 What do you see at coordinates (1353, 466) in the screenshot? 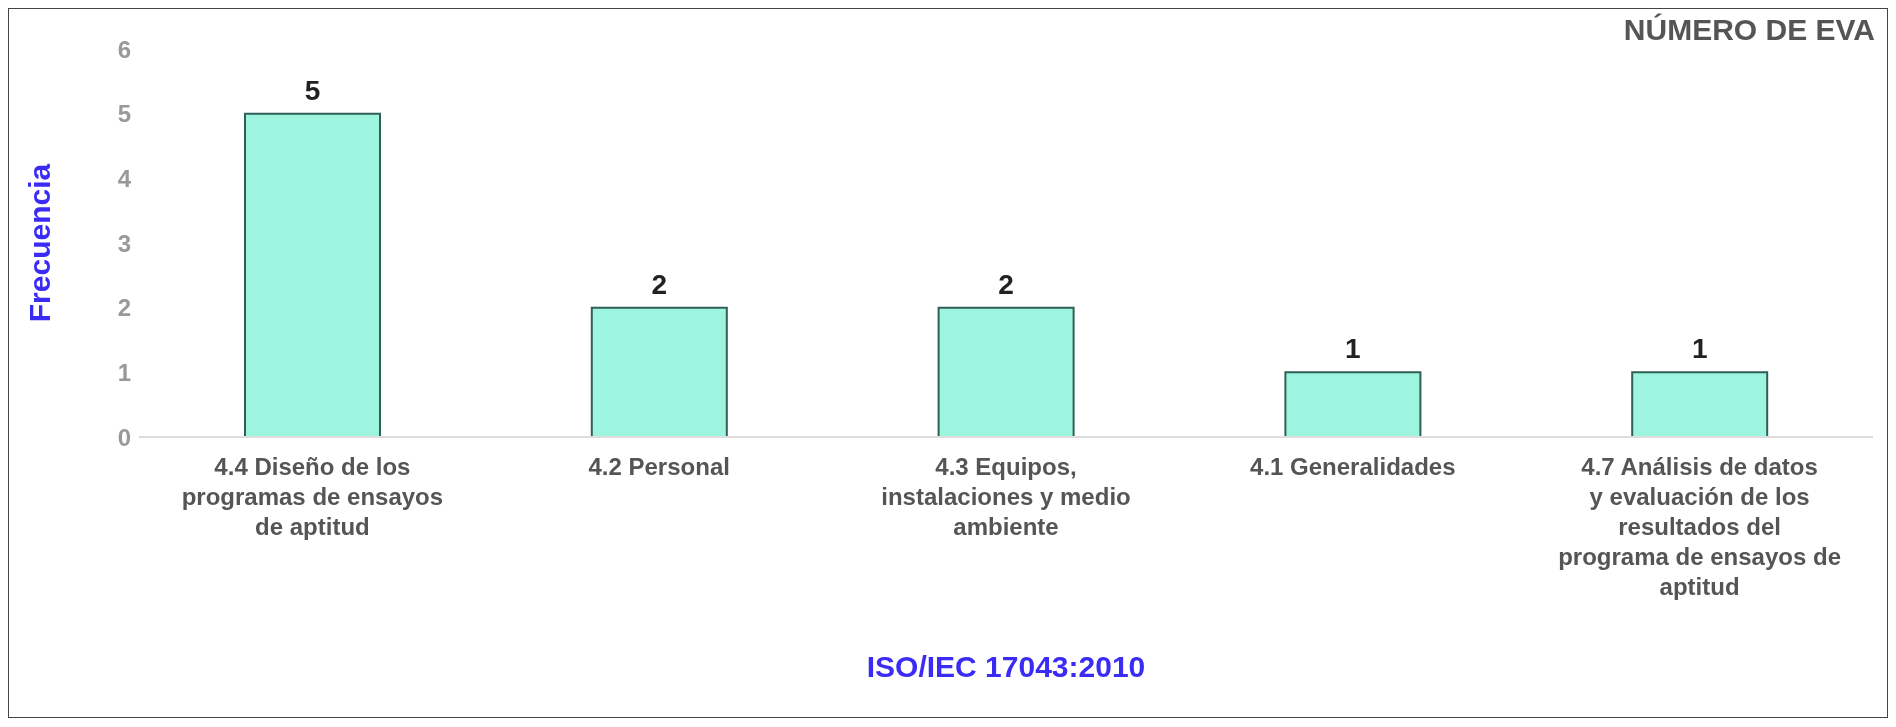
I see `x-tick-label: 4.1 Generalidades` at bounding box center [1353, 466].